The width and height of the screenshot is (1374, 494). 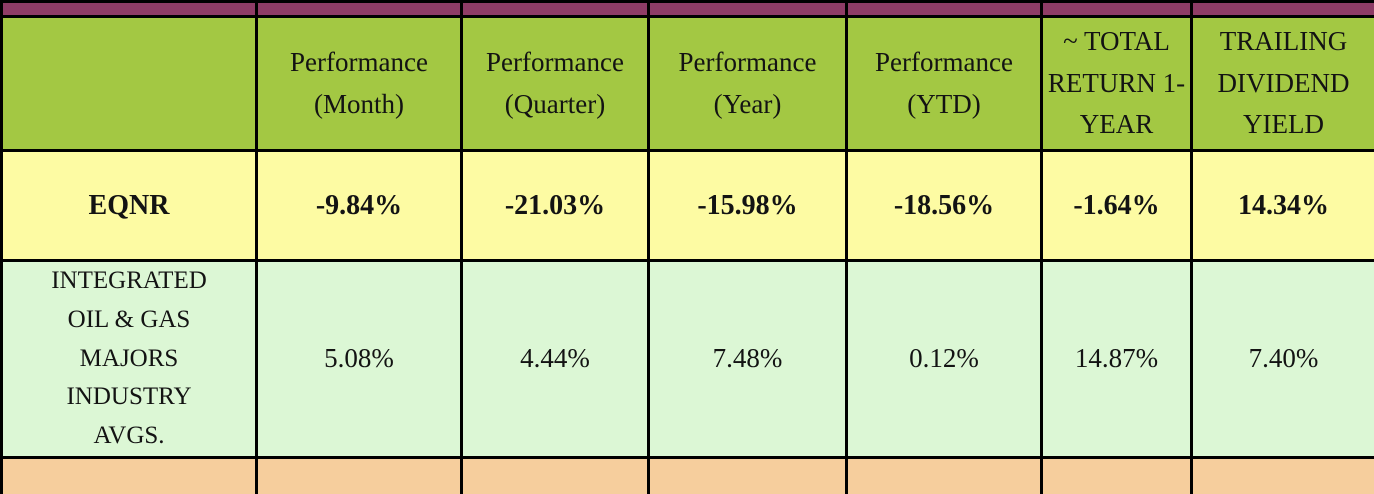 I want to click on row-label-spy: SPY, so click(x=129, y=474).